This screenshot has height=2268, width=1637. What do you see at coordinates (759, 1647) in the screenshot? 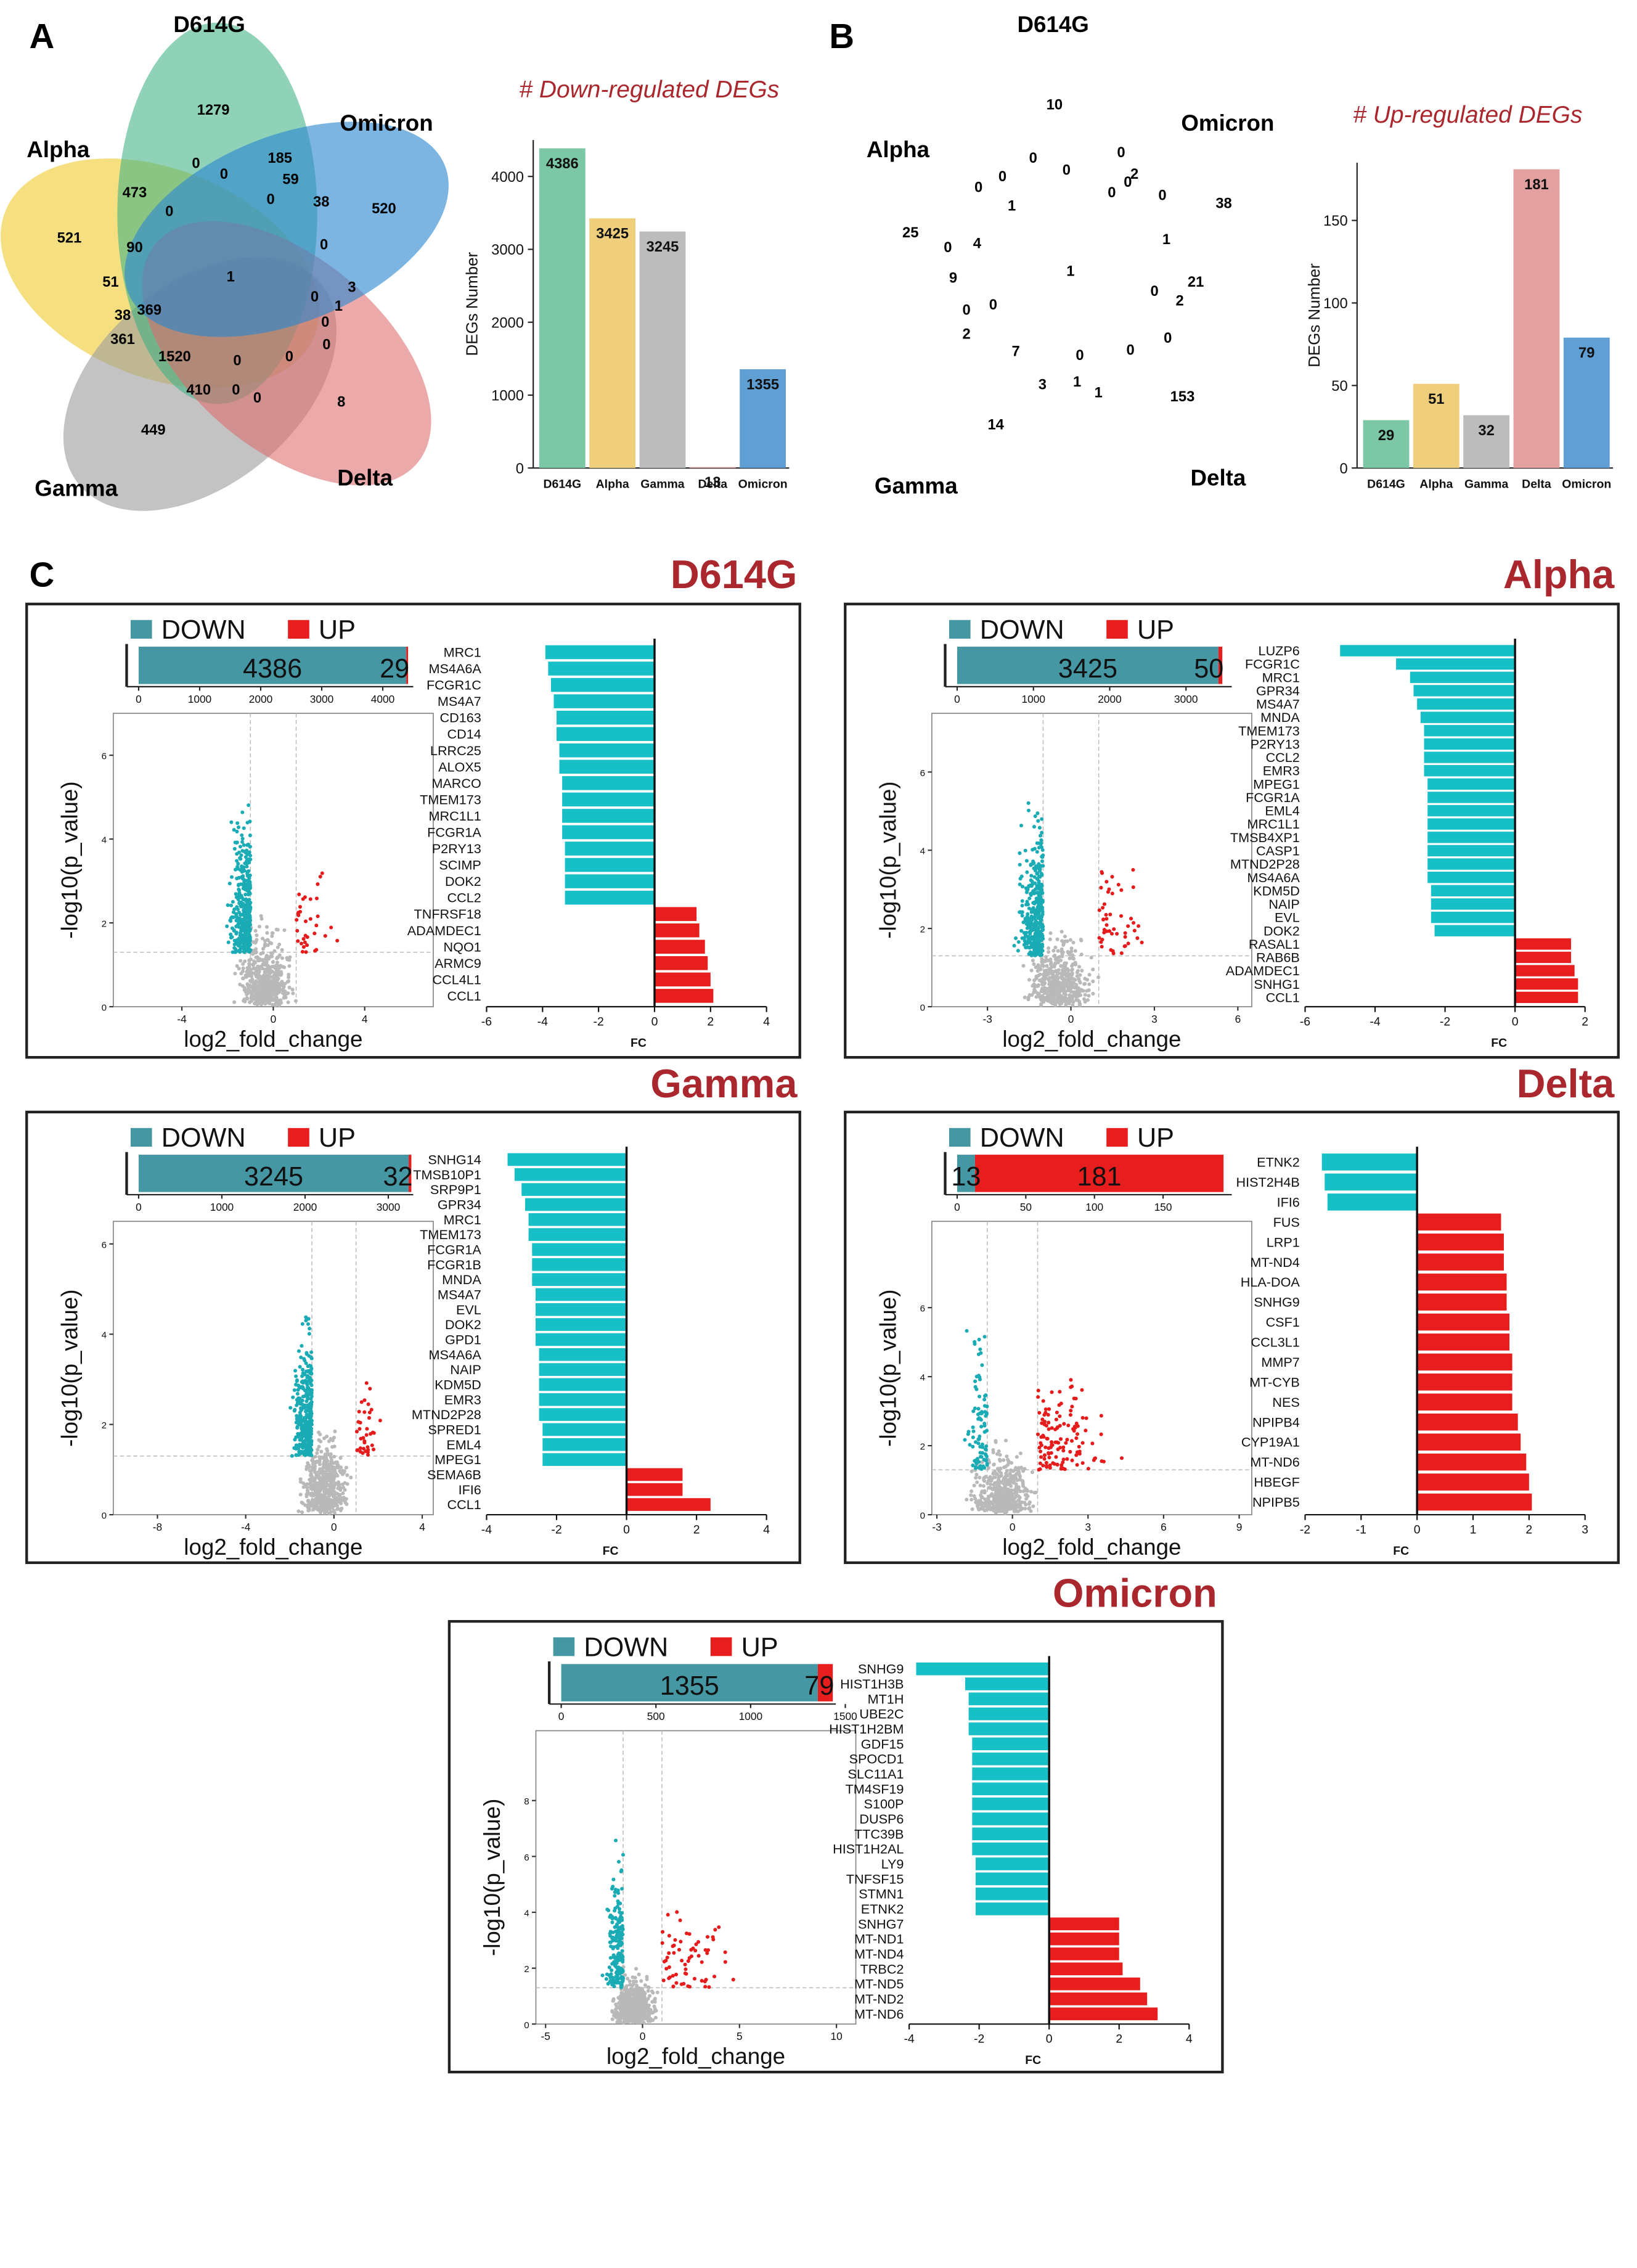
I see `legend-label-up: UP` at bounding box center [759, 1647].